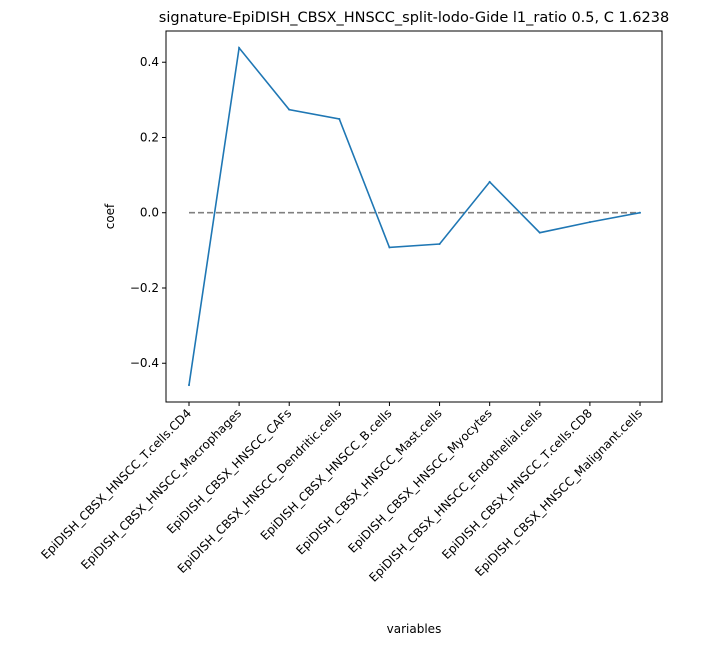 Image resolution: width=716 pixels, height=646 pixels. Describe the element at coordinates (110, 216) in the screenshot. I see `y-axis-label: coef` at that location.